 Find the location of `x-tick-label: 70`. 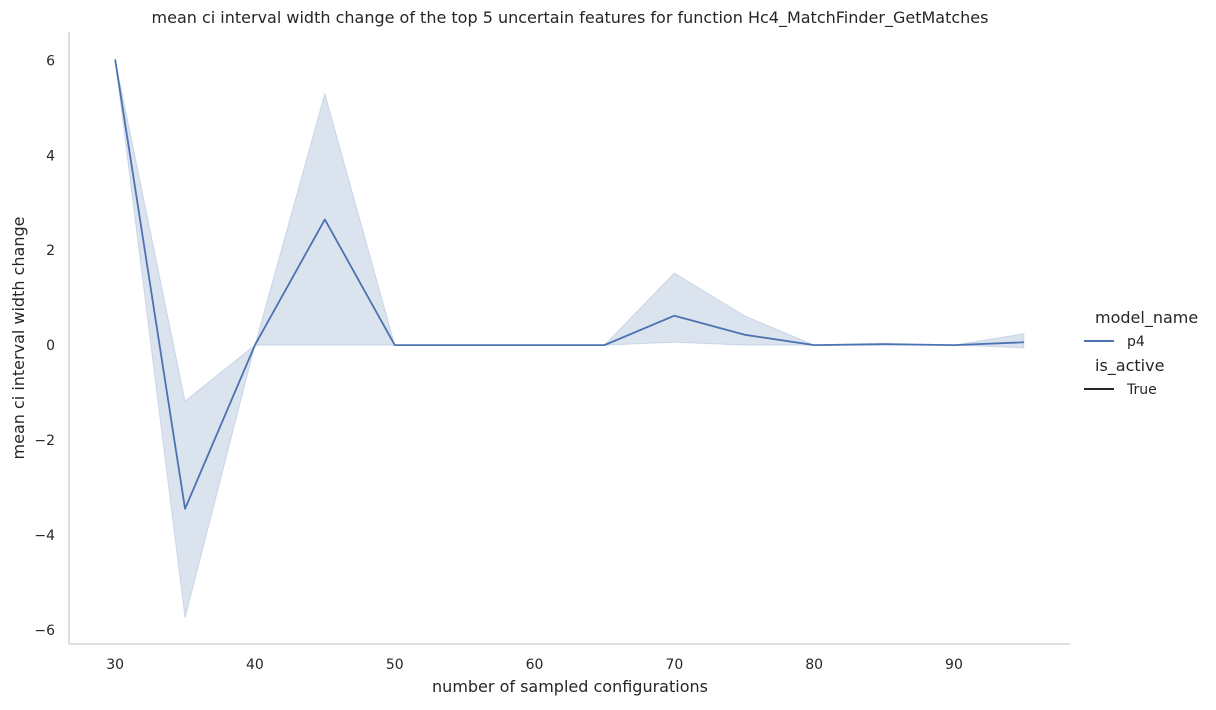

x-tick-label: 70 is located at coordinates (674, 665).